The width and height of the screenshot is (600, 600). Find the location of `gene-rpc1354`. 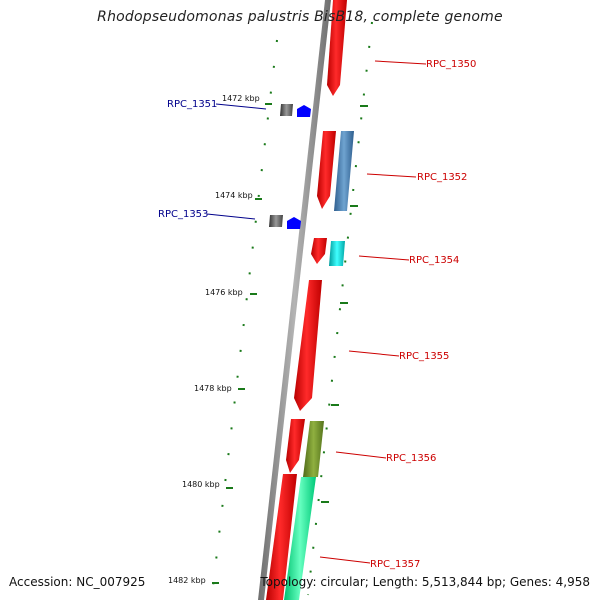

gene-rpc1354 is located at coordinates (319, 251).